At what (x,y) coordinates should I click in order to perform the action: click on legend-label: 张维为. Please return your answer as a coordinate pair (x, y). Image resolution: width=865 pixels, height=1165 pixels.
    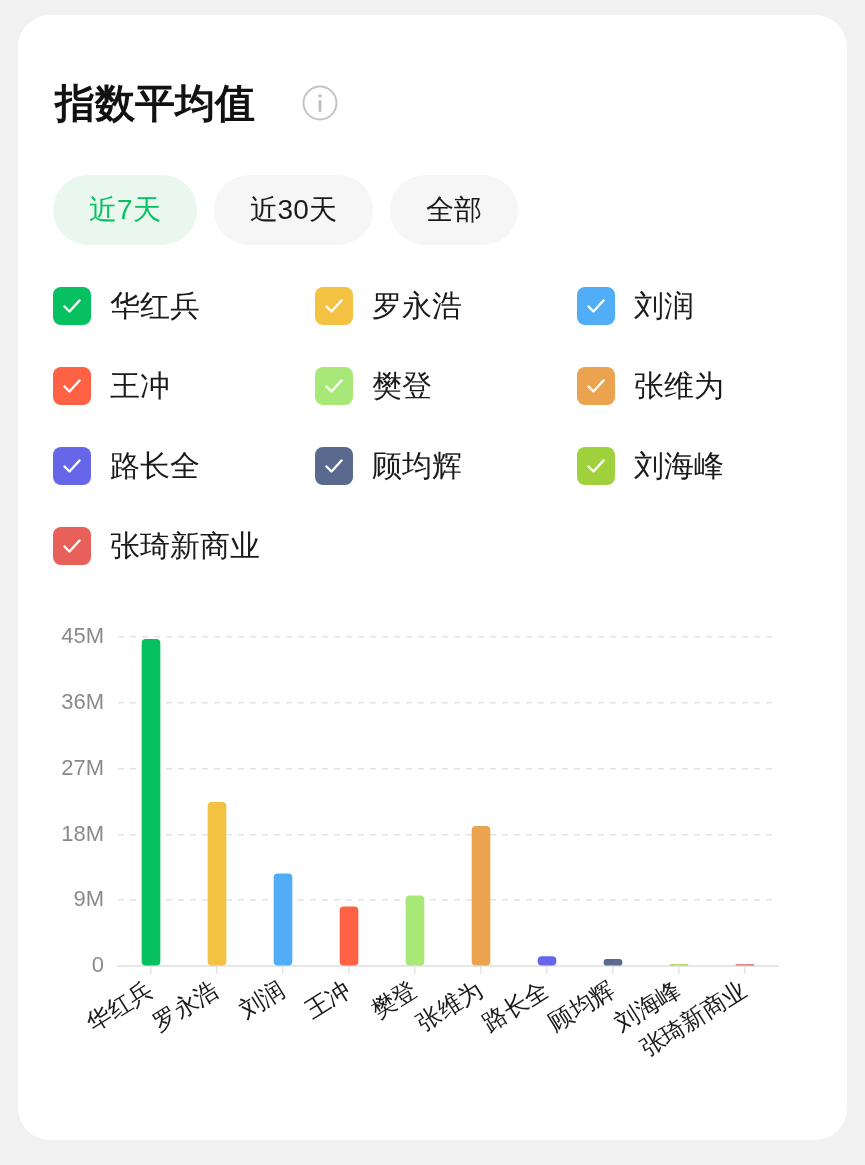
    Looking at the image, I should click on (679, 386).